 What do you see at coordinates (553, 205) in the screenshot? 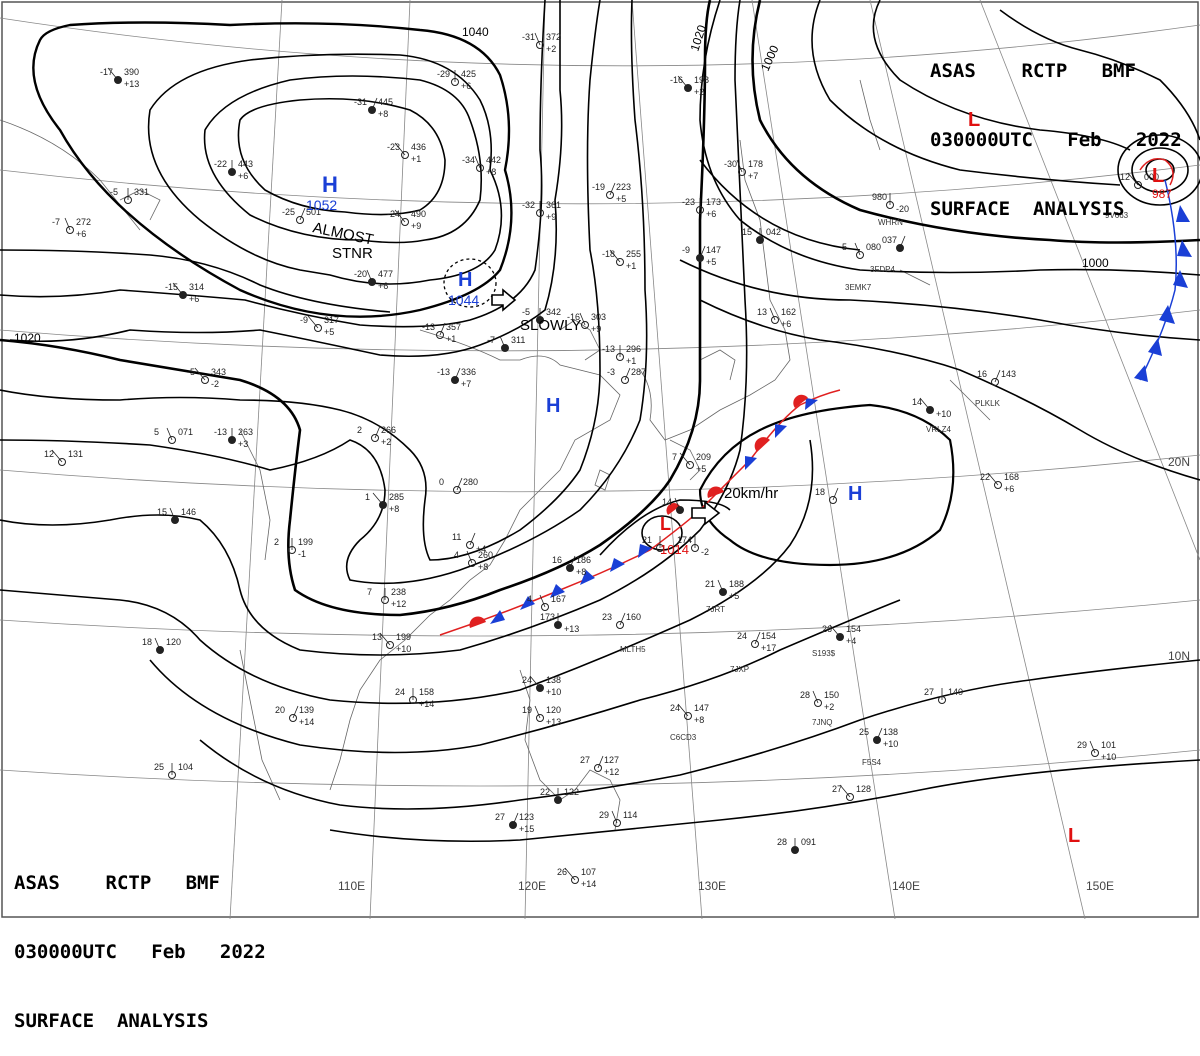
I see `station-value: 361` at bounding box center [553, 205].